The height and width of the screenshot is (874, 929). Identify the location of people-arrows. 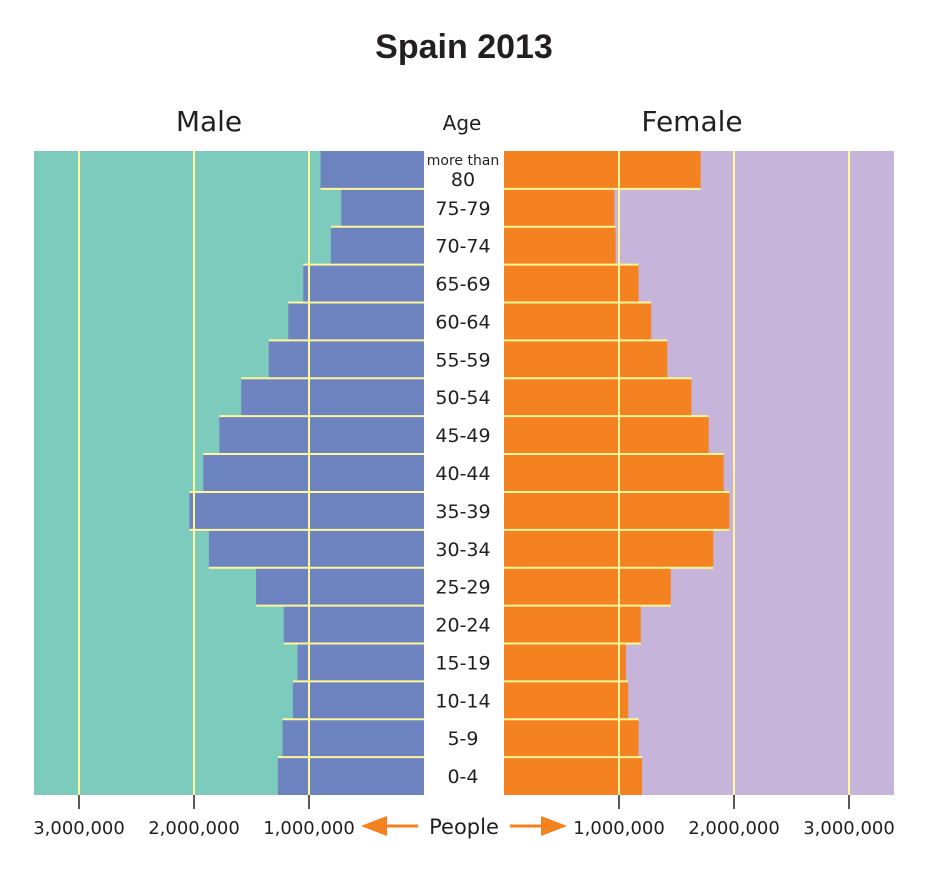
(464, 826).